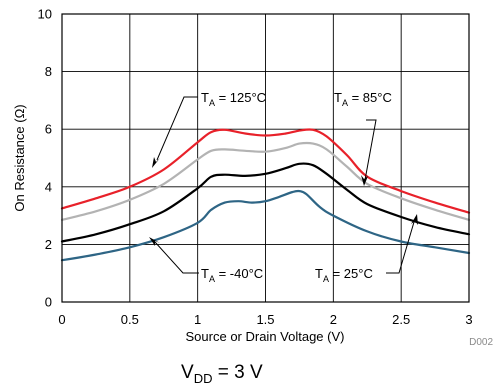  Describe the element at coordinates (233, 99) in the screenshot. I see `annotation-125c: TA = 125°C` at that location.